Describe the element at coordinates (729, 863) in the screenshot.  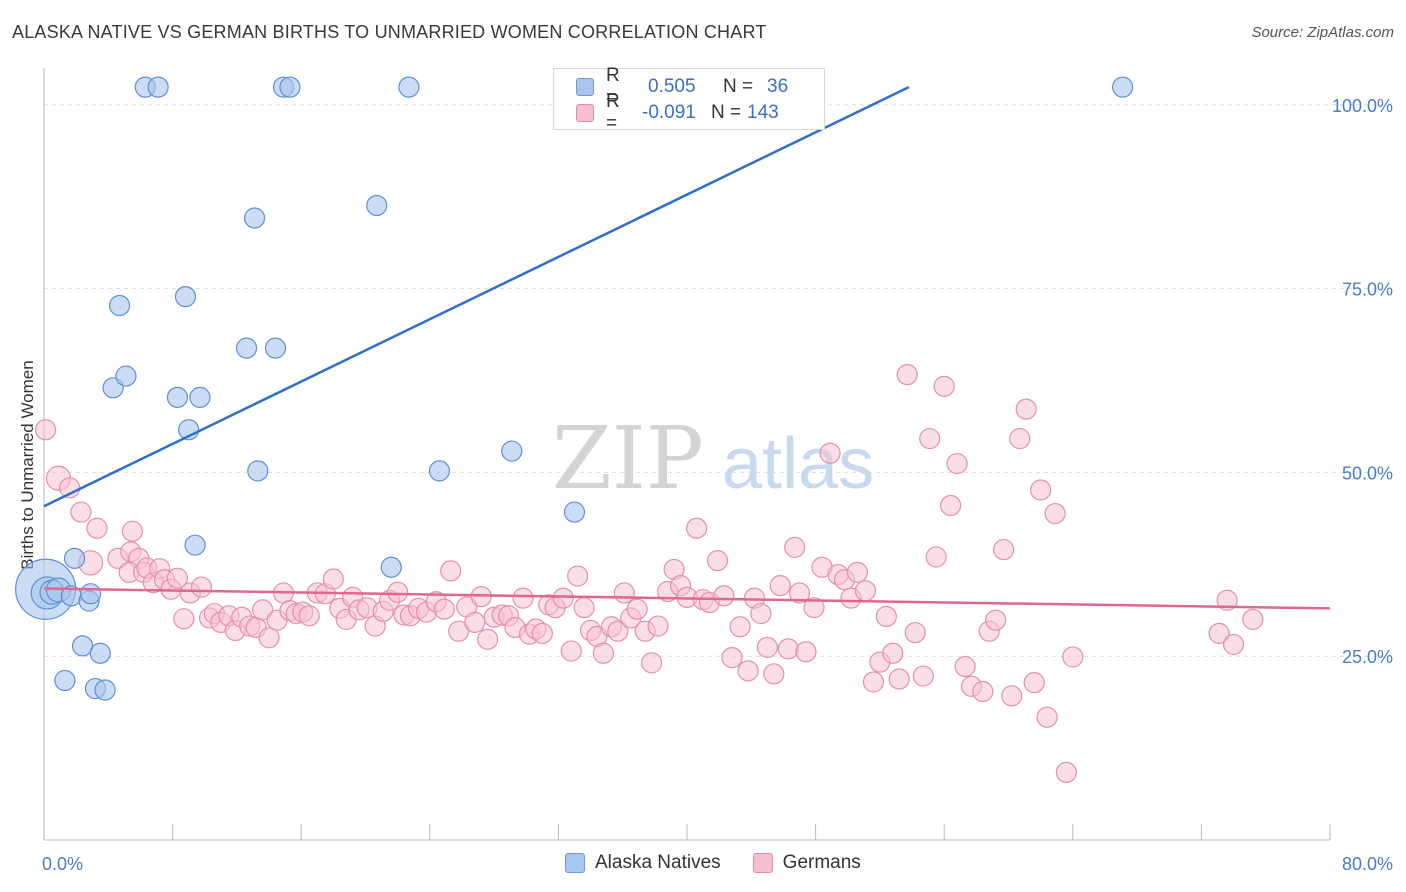
I see `series-legend: Alaska Natives Germans` at that location.